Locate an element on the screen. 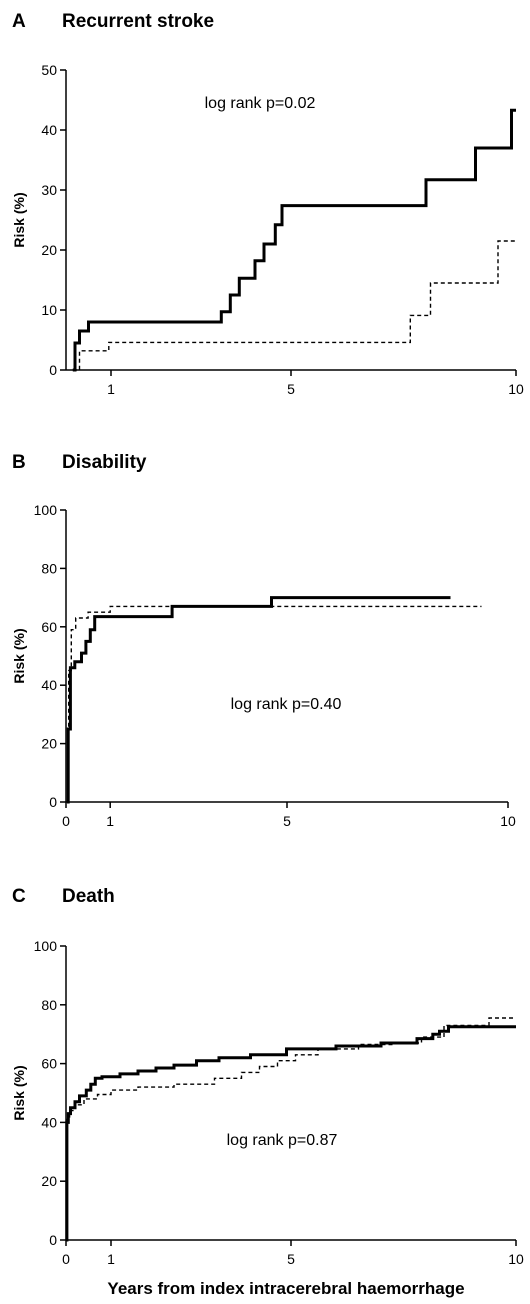  panel-title: Recurrent stroke is located at coordinates (138, 21).